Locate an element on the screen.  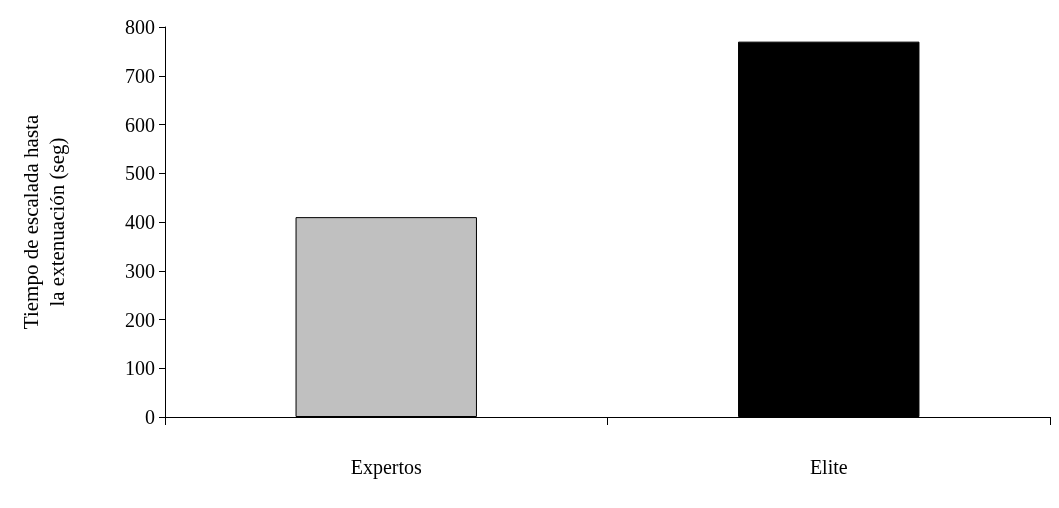
y-tick-label: 400 is located at coordinates (140, 222).